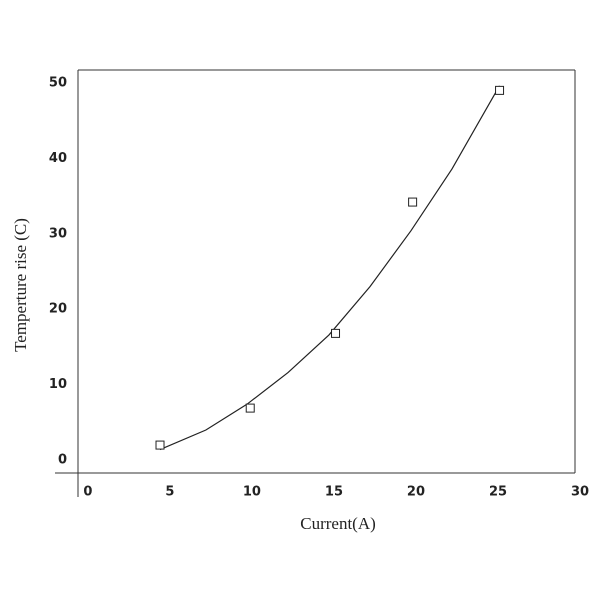 Image resolution: width=600 pixels, height=600 pixels. I want to click on x-axis-label: Current(A), so click(338, 523).